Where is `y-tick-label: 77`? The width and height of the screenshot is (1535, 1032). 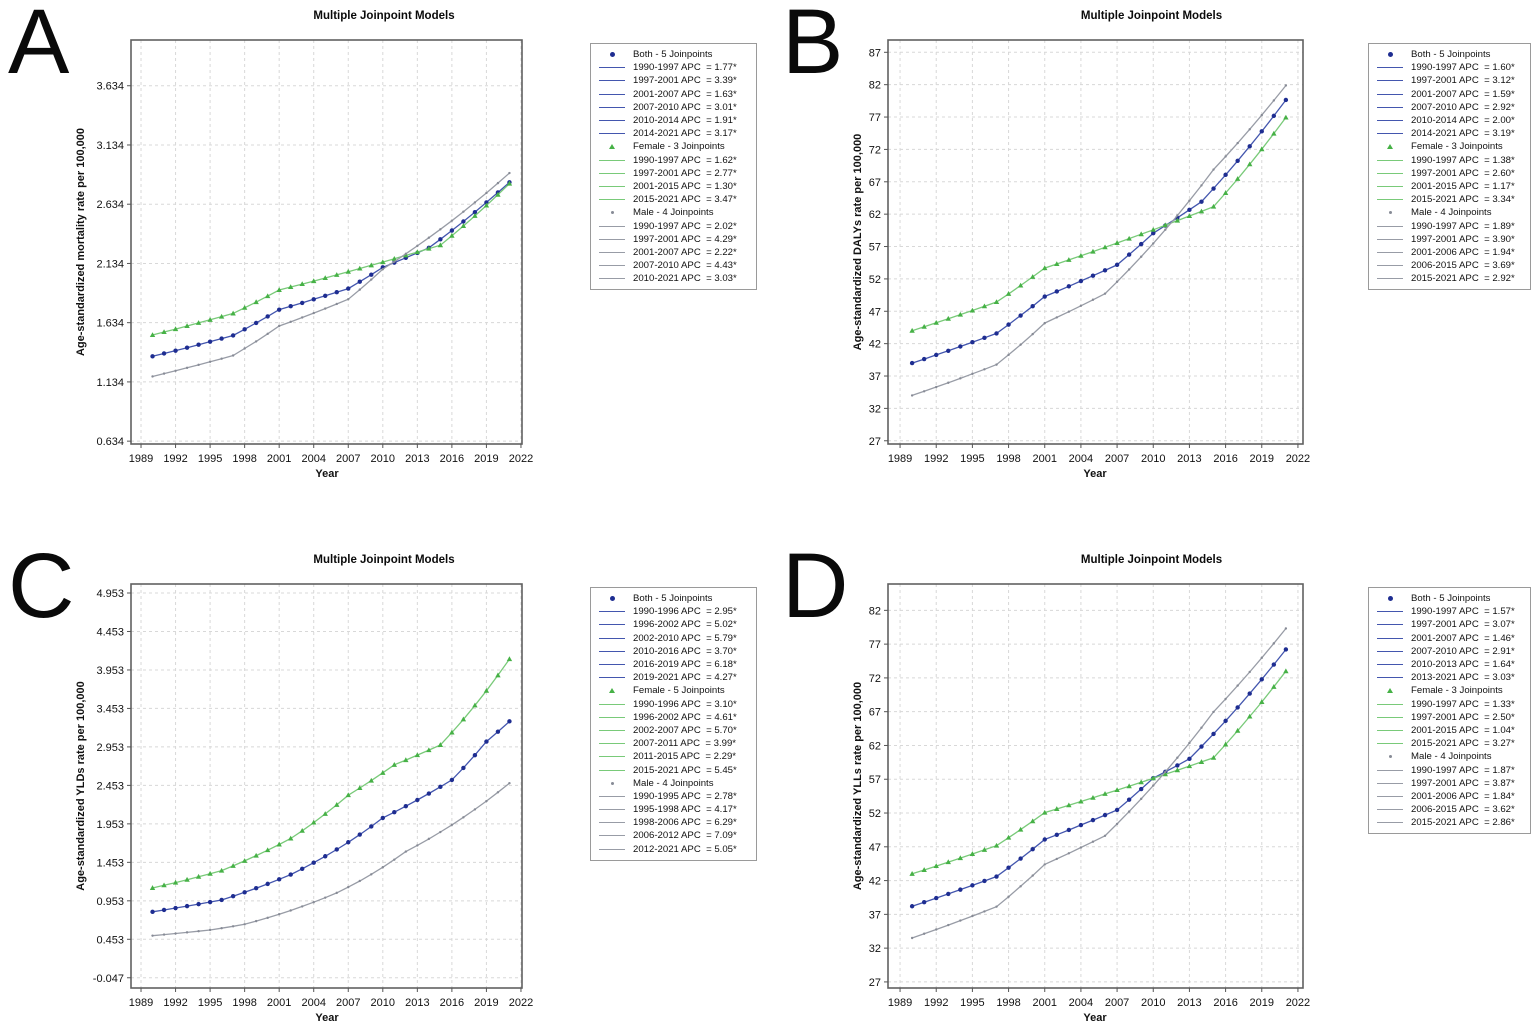
y-tick-label: 77 is located at coordinates (875, 645).